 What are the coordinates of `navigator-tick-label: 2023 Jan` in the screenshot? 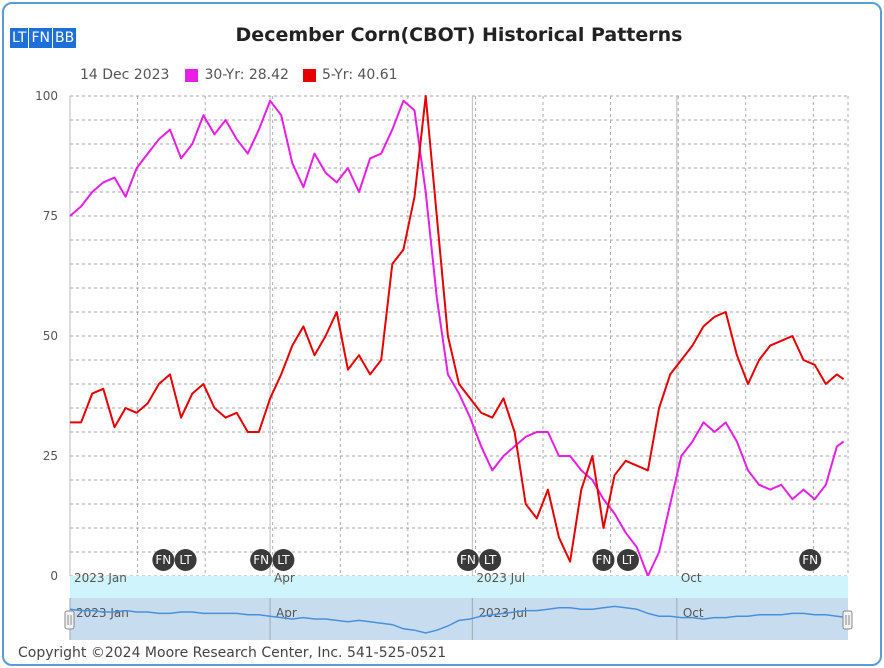 It's located at (102, 613).